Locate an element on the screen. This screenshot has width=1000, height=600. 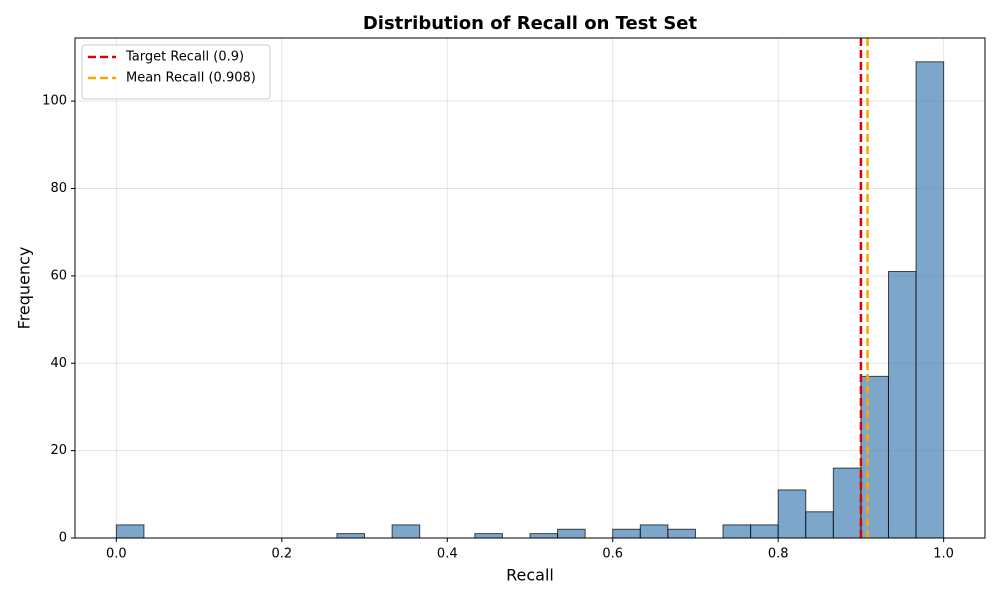
y-tick-label: 100 is located at coordinates (54, 101).